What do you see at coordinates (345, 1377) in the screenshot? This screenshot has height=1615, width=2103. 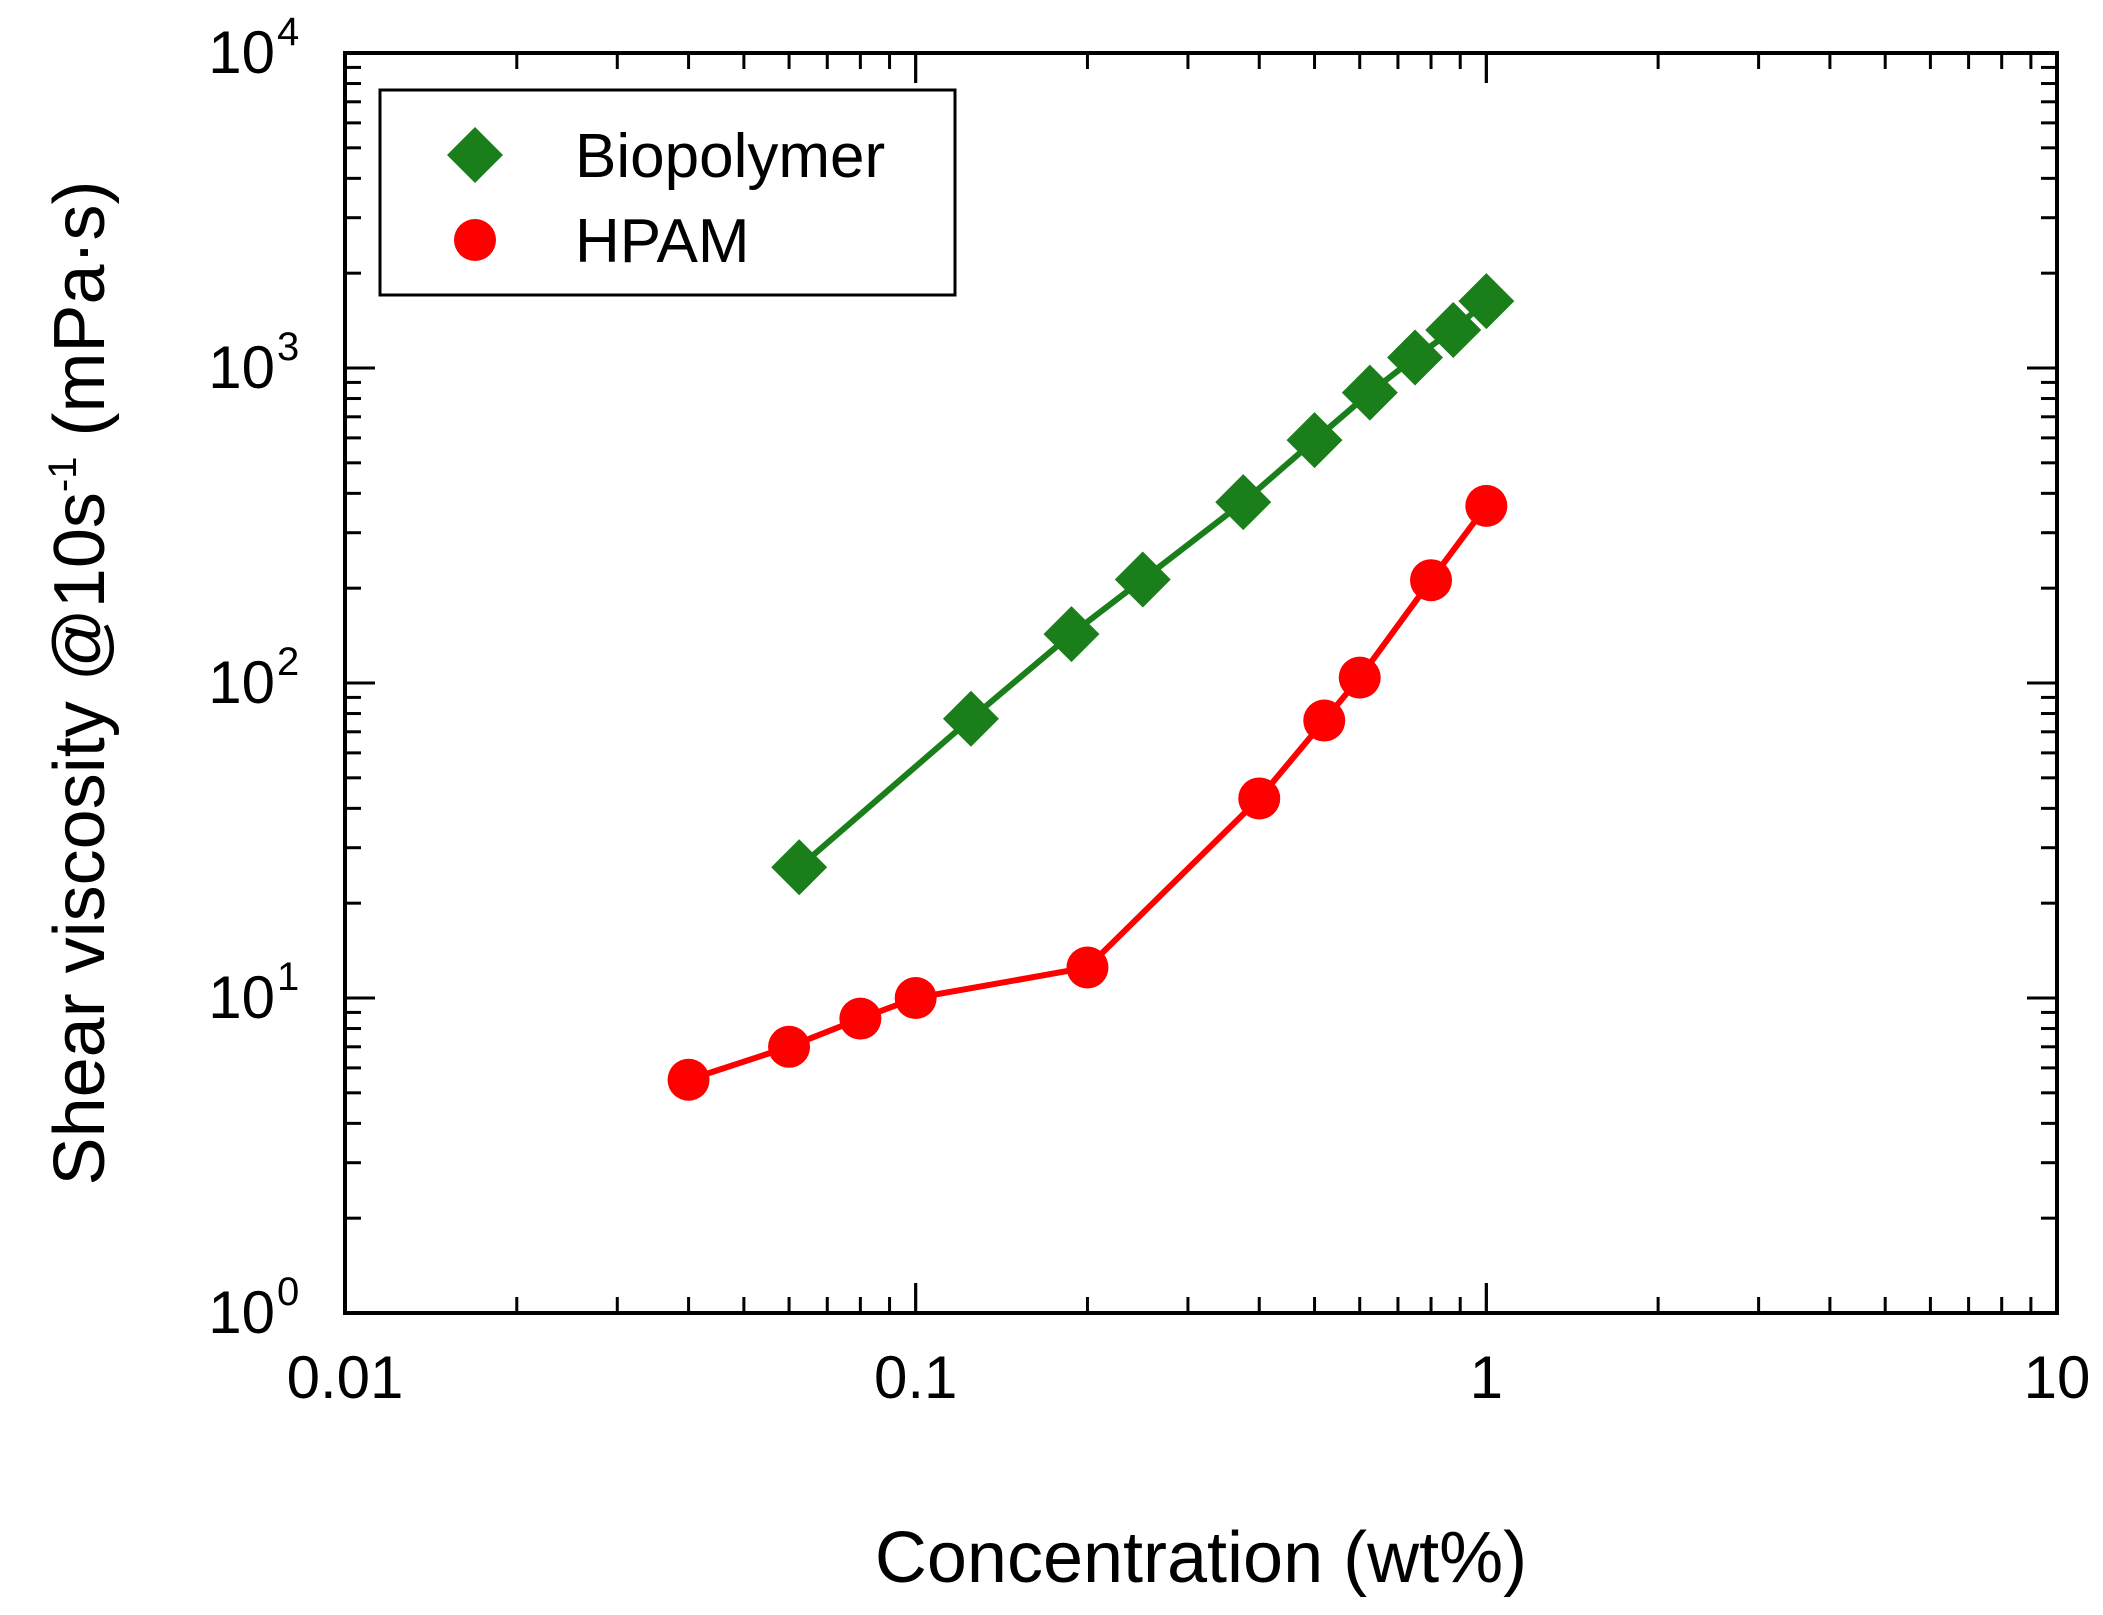 I see `x-tick-label: 0.01` at bounding box center [345, 1377].